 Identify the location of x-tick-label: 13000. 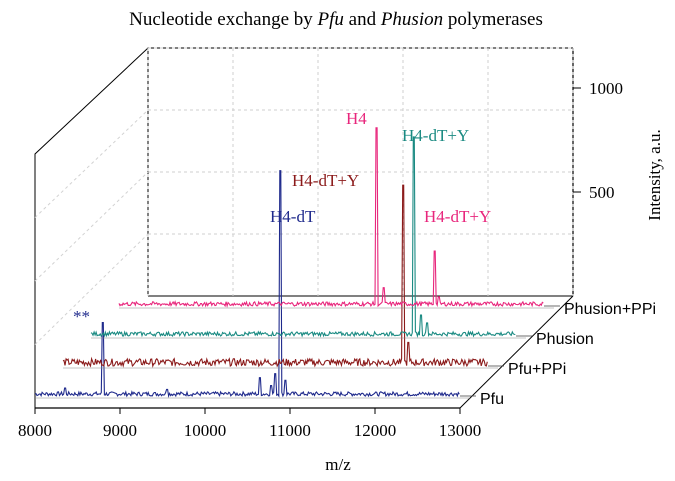
(460, 430).